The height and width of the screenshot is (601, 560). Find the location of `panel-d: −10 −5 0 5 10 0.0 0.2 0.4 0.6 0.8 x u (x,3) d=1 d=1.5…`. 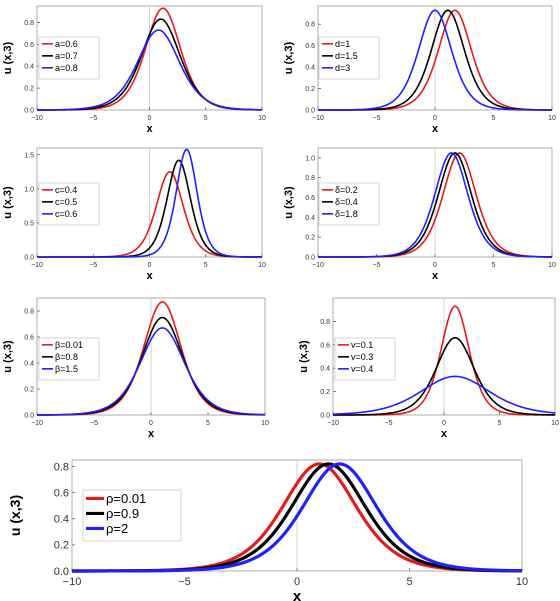

panel-d: −10 −5 0 5 10 0.0 0.2 0.4 0.6 0.8 x u (x,3) d=1 d=1.5… is located at coordinates (419, 70).